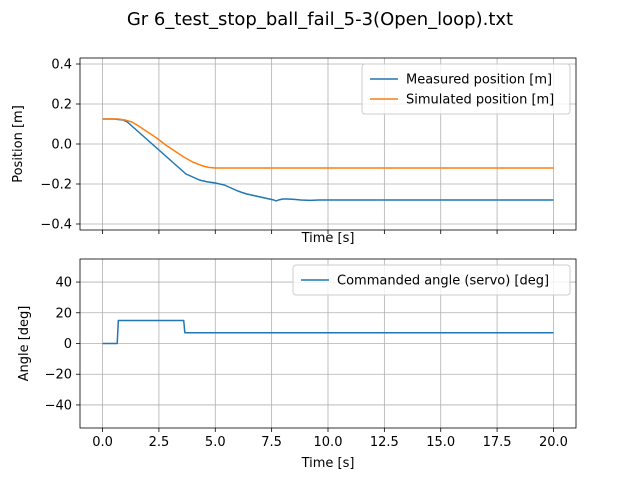  What do you see at coordinates (553, 442) in the screenshot?
I see `x-tick-label: 20.0` at bounding box center [553, 442].